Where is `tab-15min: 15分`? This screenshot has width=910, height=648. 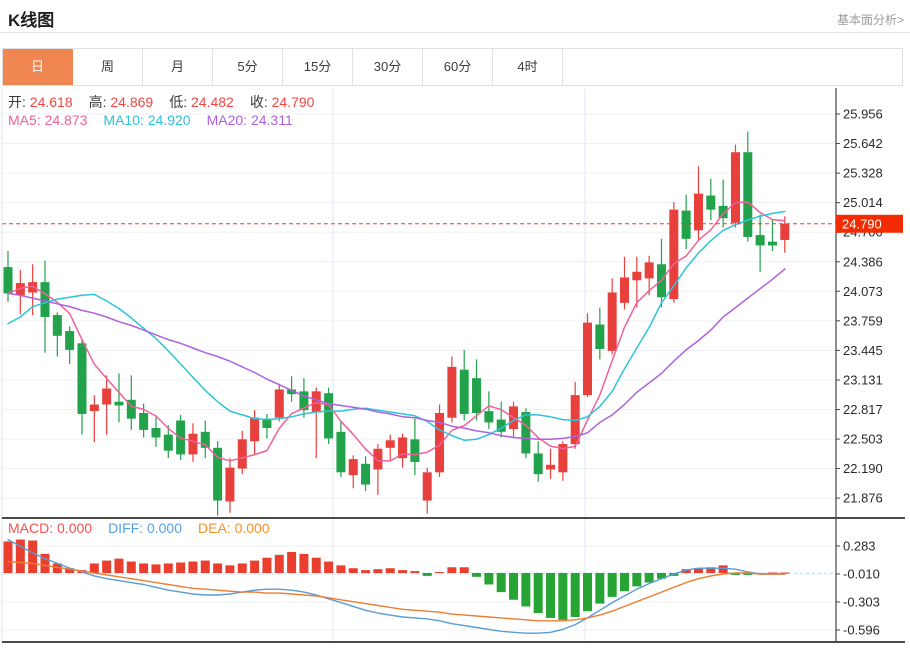 tab-15min: 15分 is located at coordinates (318, 67).